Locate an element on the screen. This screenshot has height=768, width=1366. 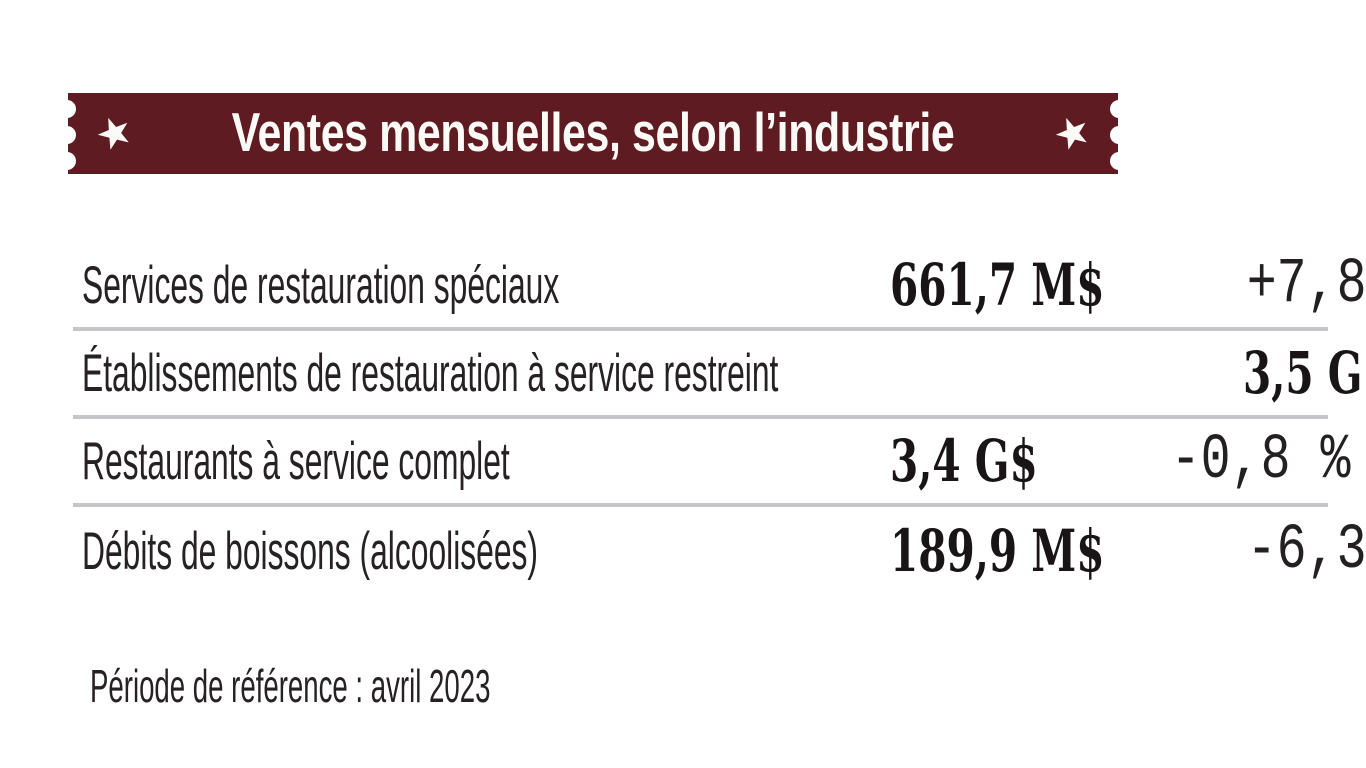
sales-value: 3,4 G$ is located at coordinates (964, 461).